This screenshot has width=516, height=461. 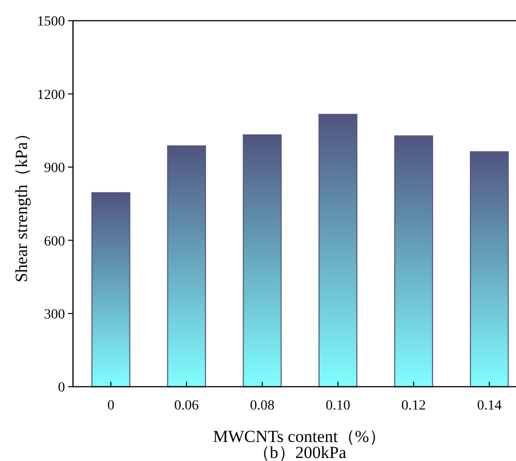 What do you see at coordinates (186, 406) in the screenshot?
I see `x-tick-label: 0.06` at bounding box center [186, 406].